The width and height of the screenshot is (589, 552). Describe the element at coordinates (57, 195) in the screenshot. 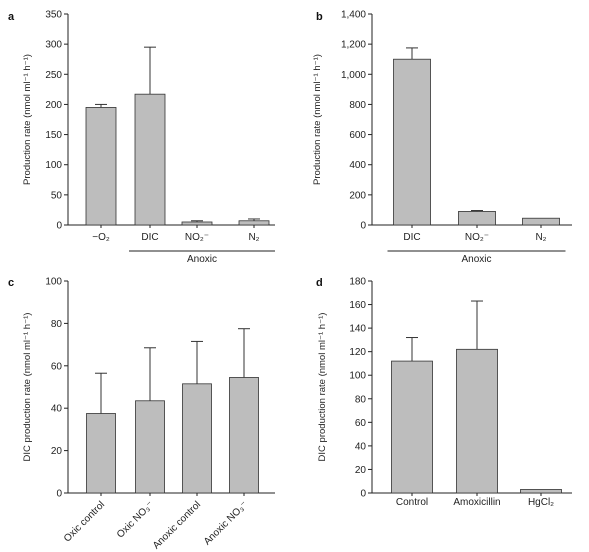

I see `y-tick-label: 50` at that location.